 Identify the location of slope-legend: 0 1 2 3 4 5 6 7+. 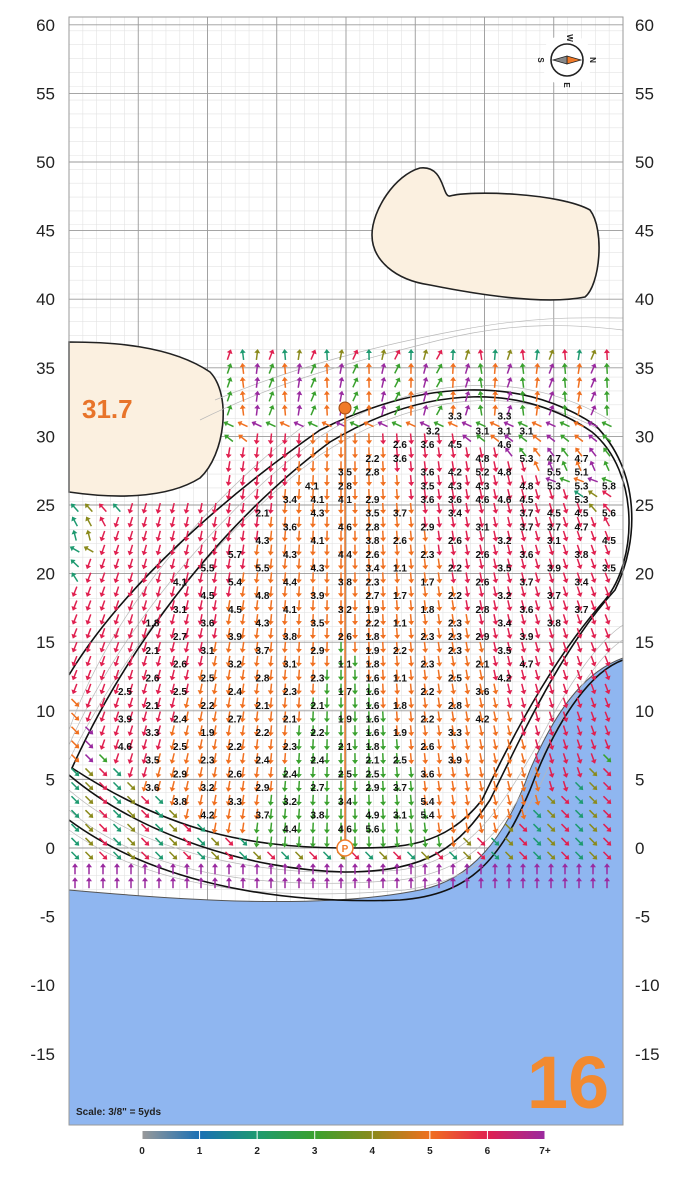
(345, 1144).